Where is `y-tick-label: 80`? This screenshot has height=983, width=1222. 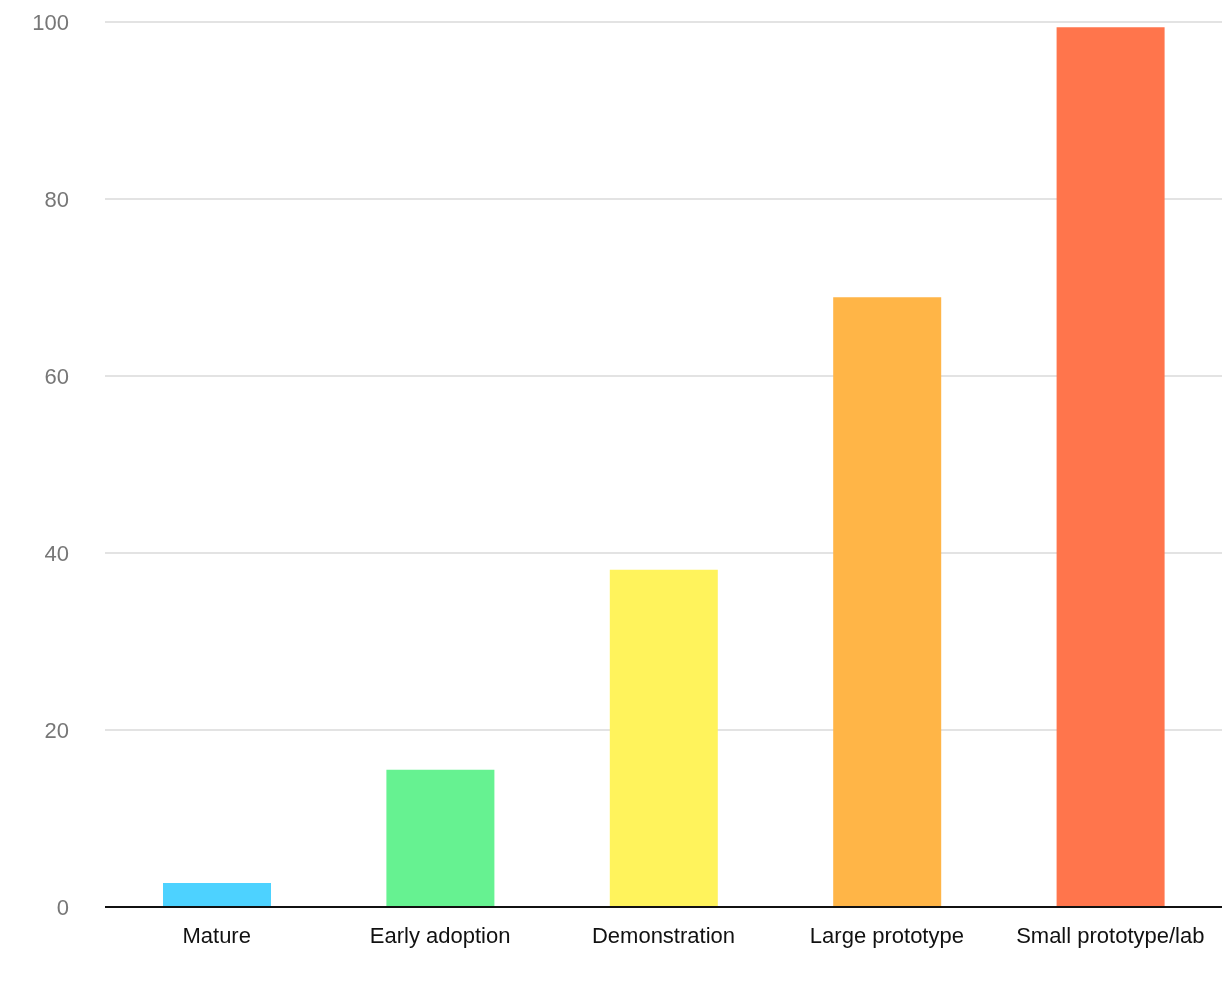
y-tick-label: 80 is located at coordinates (56, 199).